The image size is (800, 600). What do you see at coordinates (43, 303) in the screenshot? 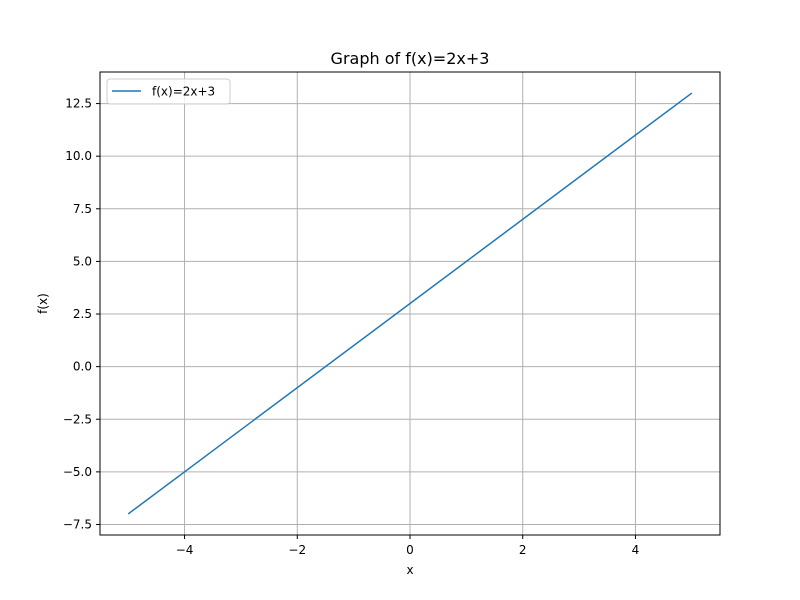
I see `y-axis-label: f(x)` at bounding box center [43, 303].